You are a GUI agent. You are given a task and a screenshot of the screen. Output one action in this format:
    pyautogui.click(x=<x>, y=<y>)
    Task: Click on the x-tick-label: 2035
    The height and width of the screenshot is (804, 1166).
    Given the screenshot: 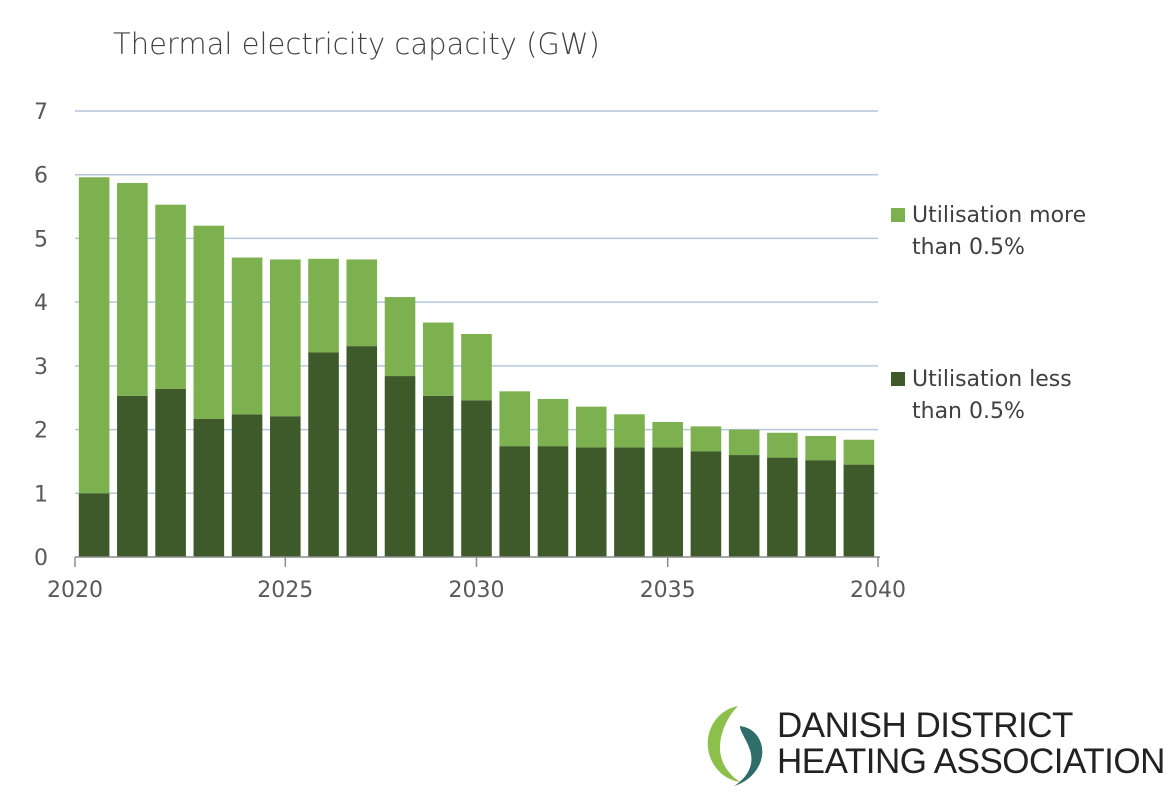 What is the action you would take?
    pyautogui.click(x=668, y=590)
    